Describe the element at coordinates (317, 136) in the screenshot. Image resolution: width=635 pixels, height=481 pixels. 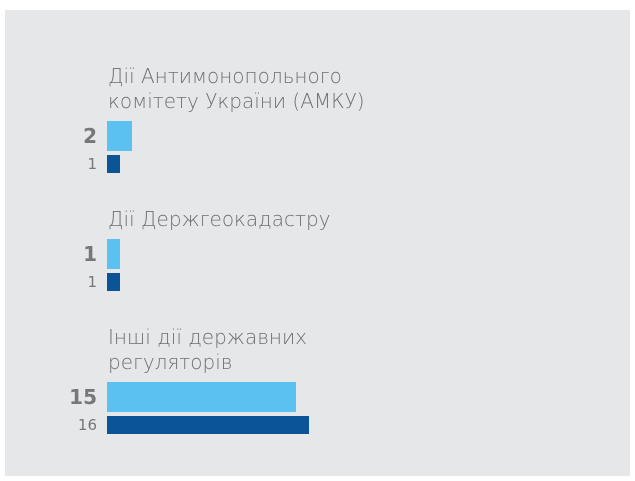
I see `bar-row: 2` at that location.